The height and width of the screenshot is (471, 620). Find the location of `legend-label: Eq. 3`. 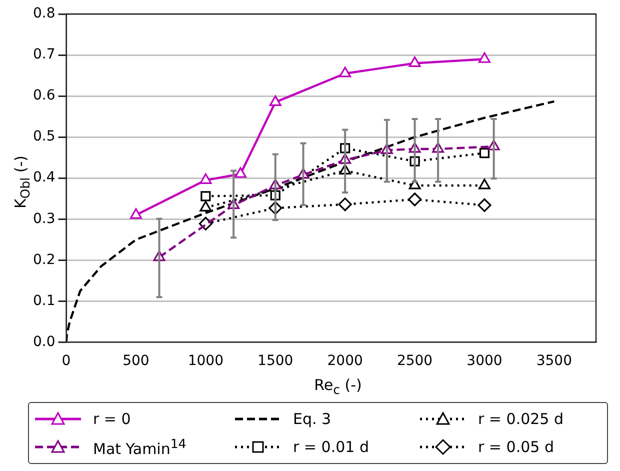

legend-label: Eq. 3 is located at coordinates (312, 419).